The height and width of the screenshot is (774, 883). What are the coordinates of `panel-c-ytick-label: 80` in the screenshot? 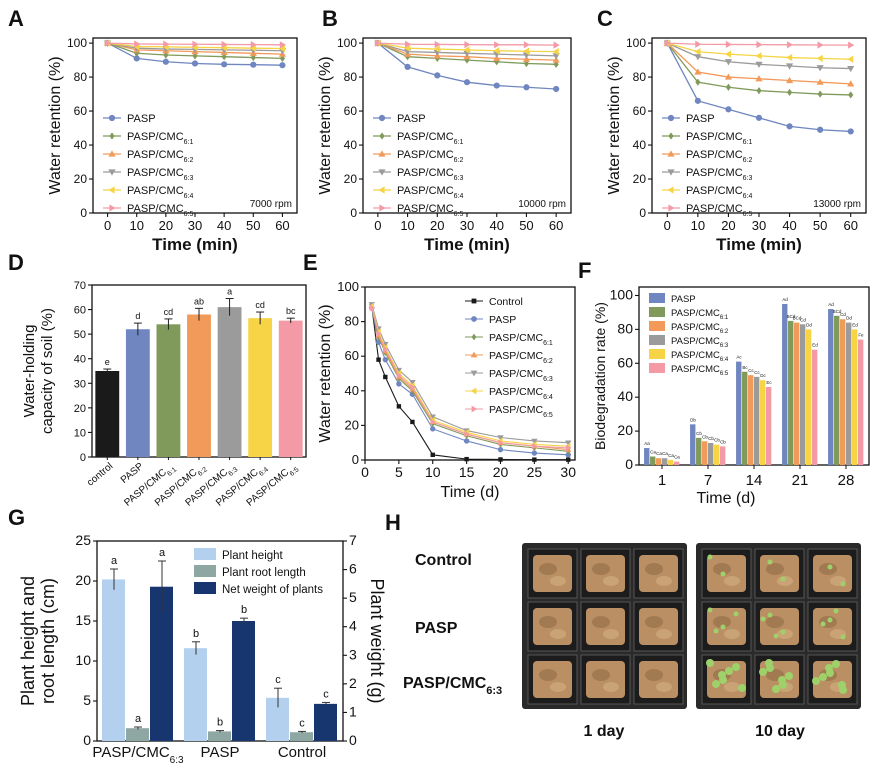 It's located at (640, 77).